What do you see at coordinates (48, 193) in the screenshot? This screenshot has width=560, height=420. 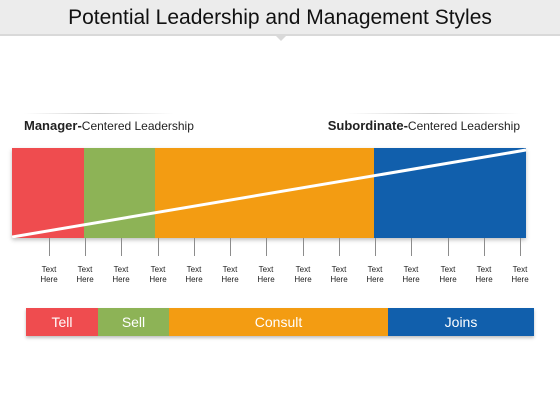 I see `band-segment-red` at bounding box center [48, 193].